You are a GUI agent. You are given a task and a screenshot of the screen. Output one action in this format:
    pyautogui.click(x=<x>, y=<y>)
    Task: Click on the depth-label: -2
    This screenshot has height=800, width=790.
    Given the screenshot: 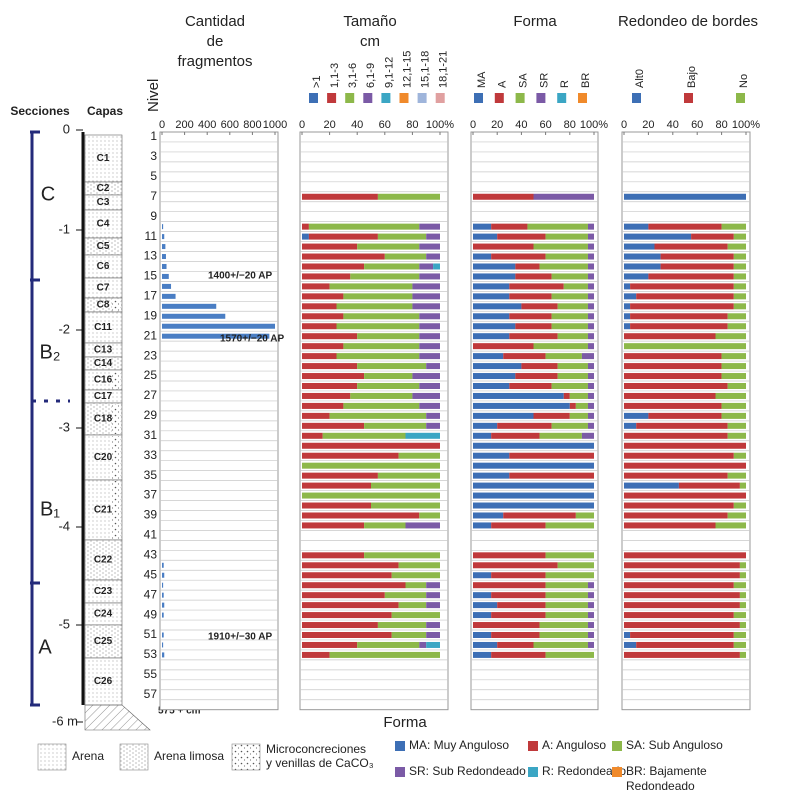 What is the action you would take?
    pyautogui.click(x=64, y=328)
    